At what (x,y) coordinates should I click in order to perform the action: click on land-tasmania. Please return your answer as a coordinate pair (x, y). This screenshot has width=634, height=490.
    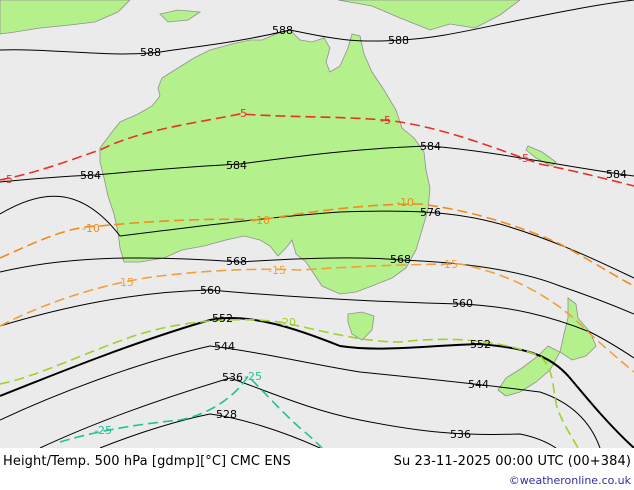
    Looking at the image, I should click on (361, 326).